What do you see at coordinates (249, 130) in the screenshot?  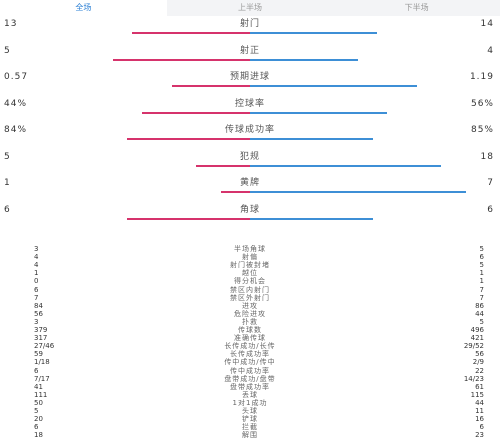 I see `stat-label: 传球成功率` at bounding box center [249, 130].